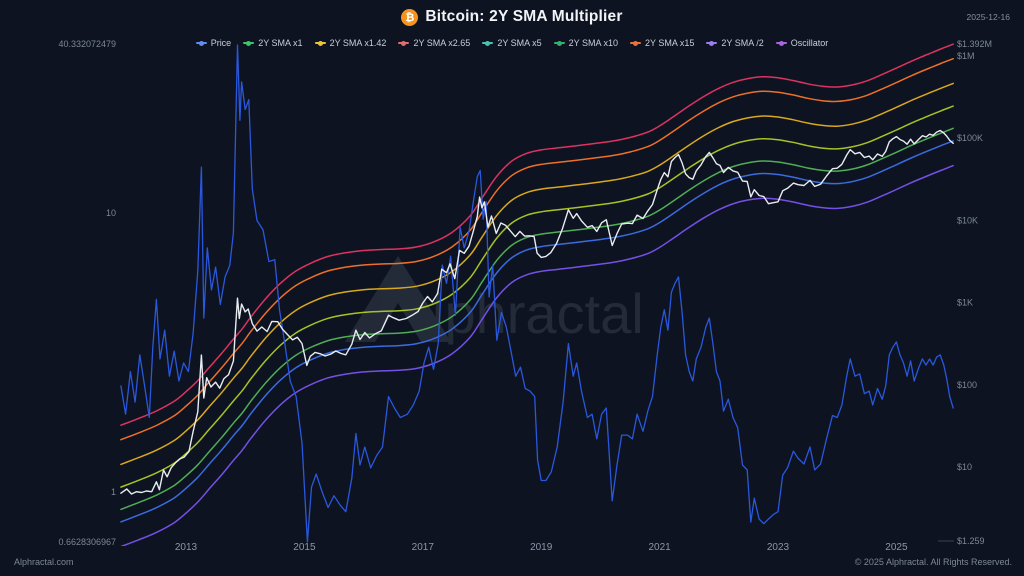  I want to click on brand-footer: Alphractal.com, so click(44, 562).